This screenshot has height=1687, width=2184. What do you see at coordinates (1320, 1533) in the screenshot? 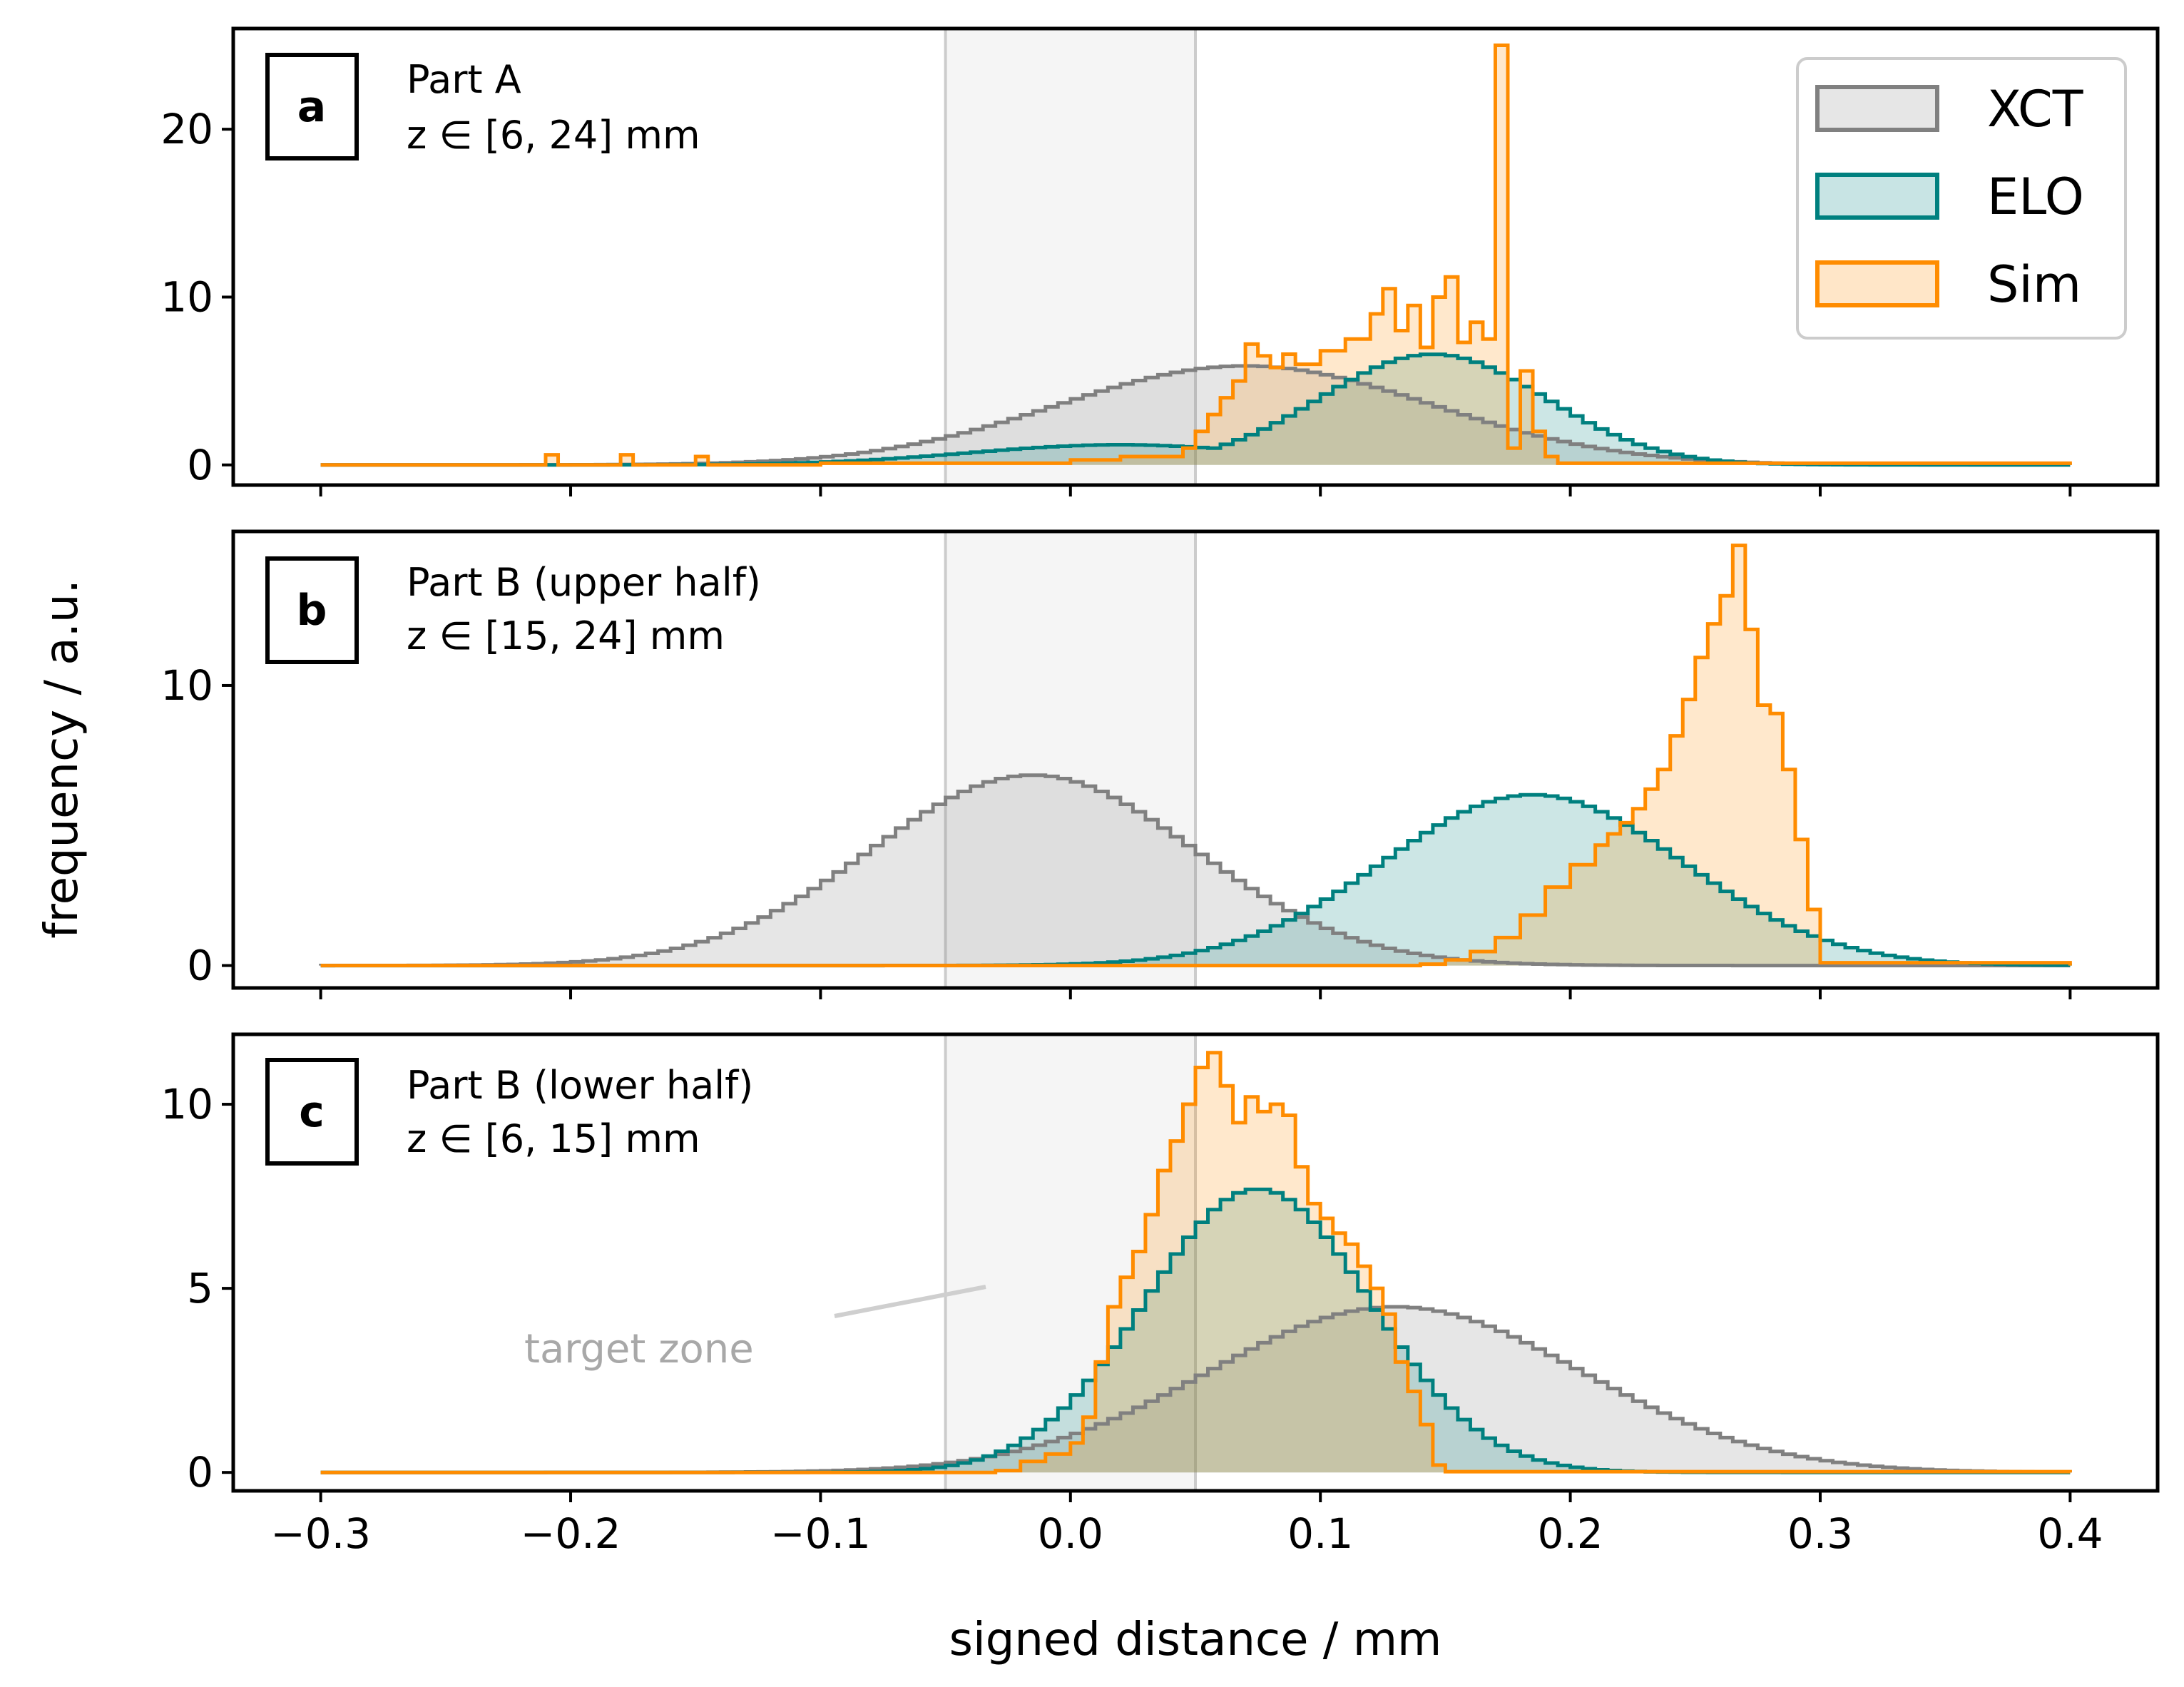
I see `x-tick-label: 0.1` at bounding box center [1320, 1533].